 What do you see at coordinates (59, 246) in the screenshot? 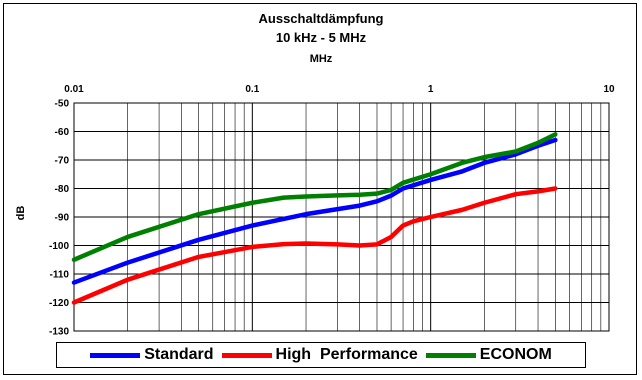
I see `y-tick-label: -100` at bounding box center [59, 246].